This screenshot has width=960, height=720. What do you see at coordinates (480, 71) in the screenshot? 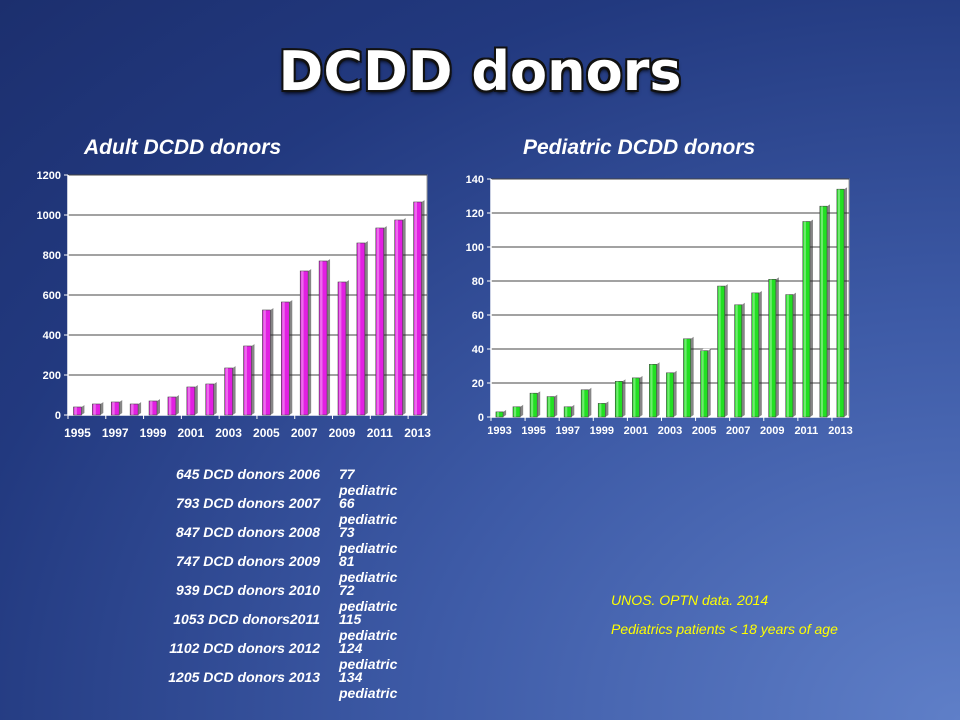
I see `slide-title: DCDD donors` at bounding box center [480, 71].